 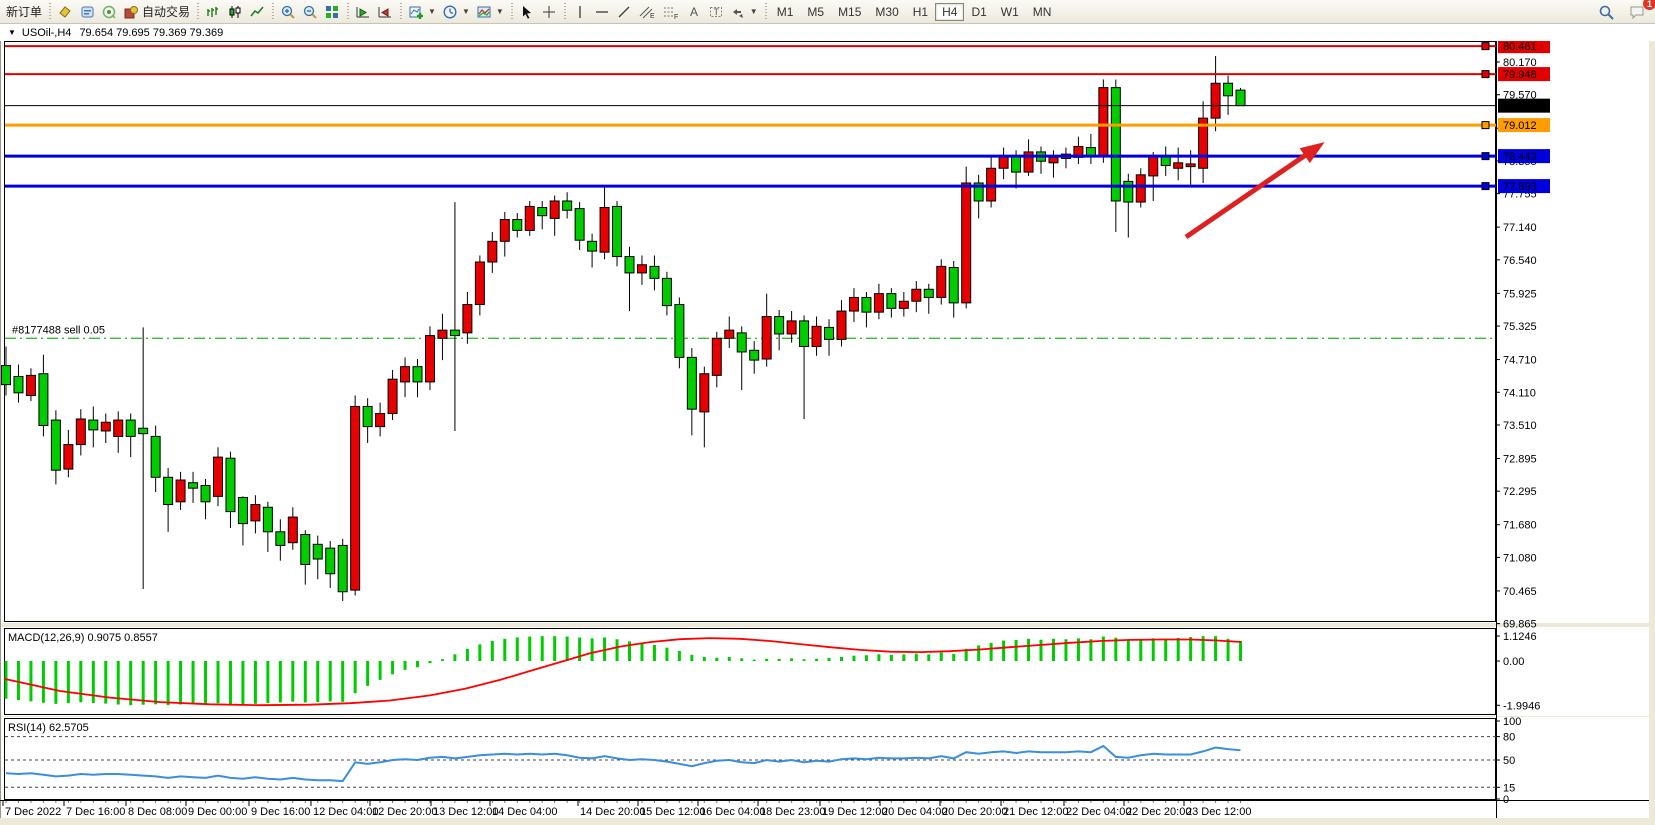 I want to click on indicators-button: ▼, so click(x=422, y=12).